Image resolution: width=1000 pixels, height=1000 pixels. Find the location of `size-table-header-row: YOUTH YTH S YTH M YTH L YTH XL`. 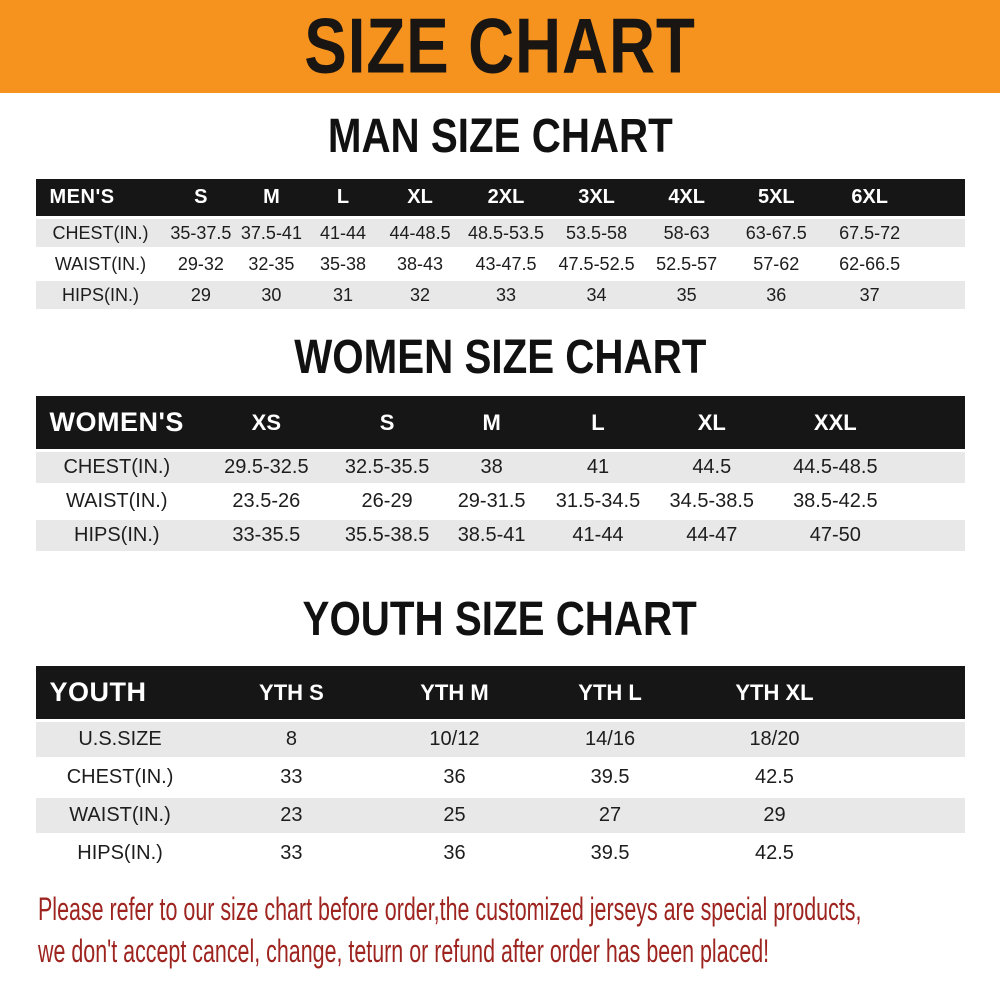

size-table-header-row: YOUTH YTH S YTH M YTH L YTH XL is located at coordinates (500, 694).